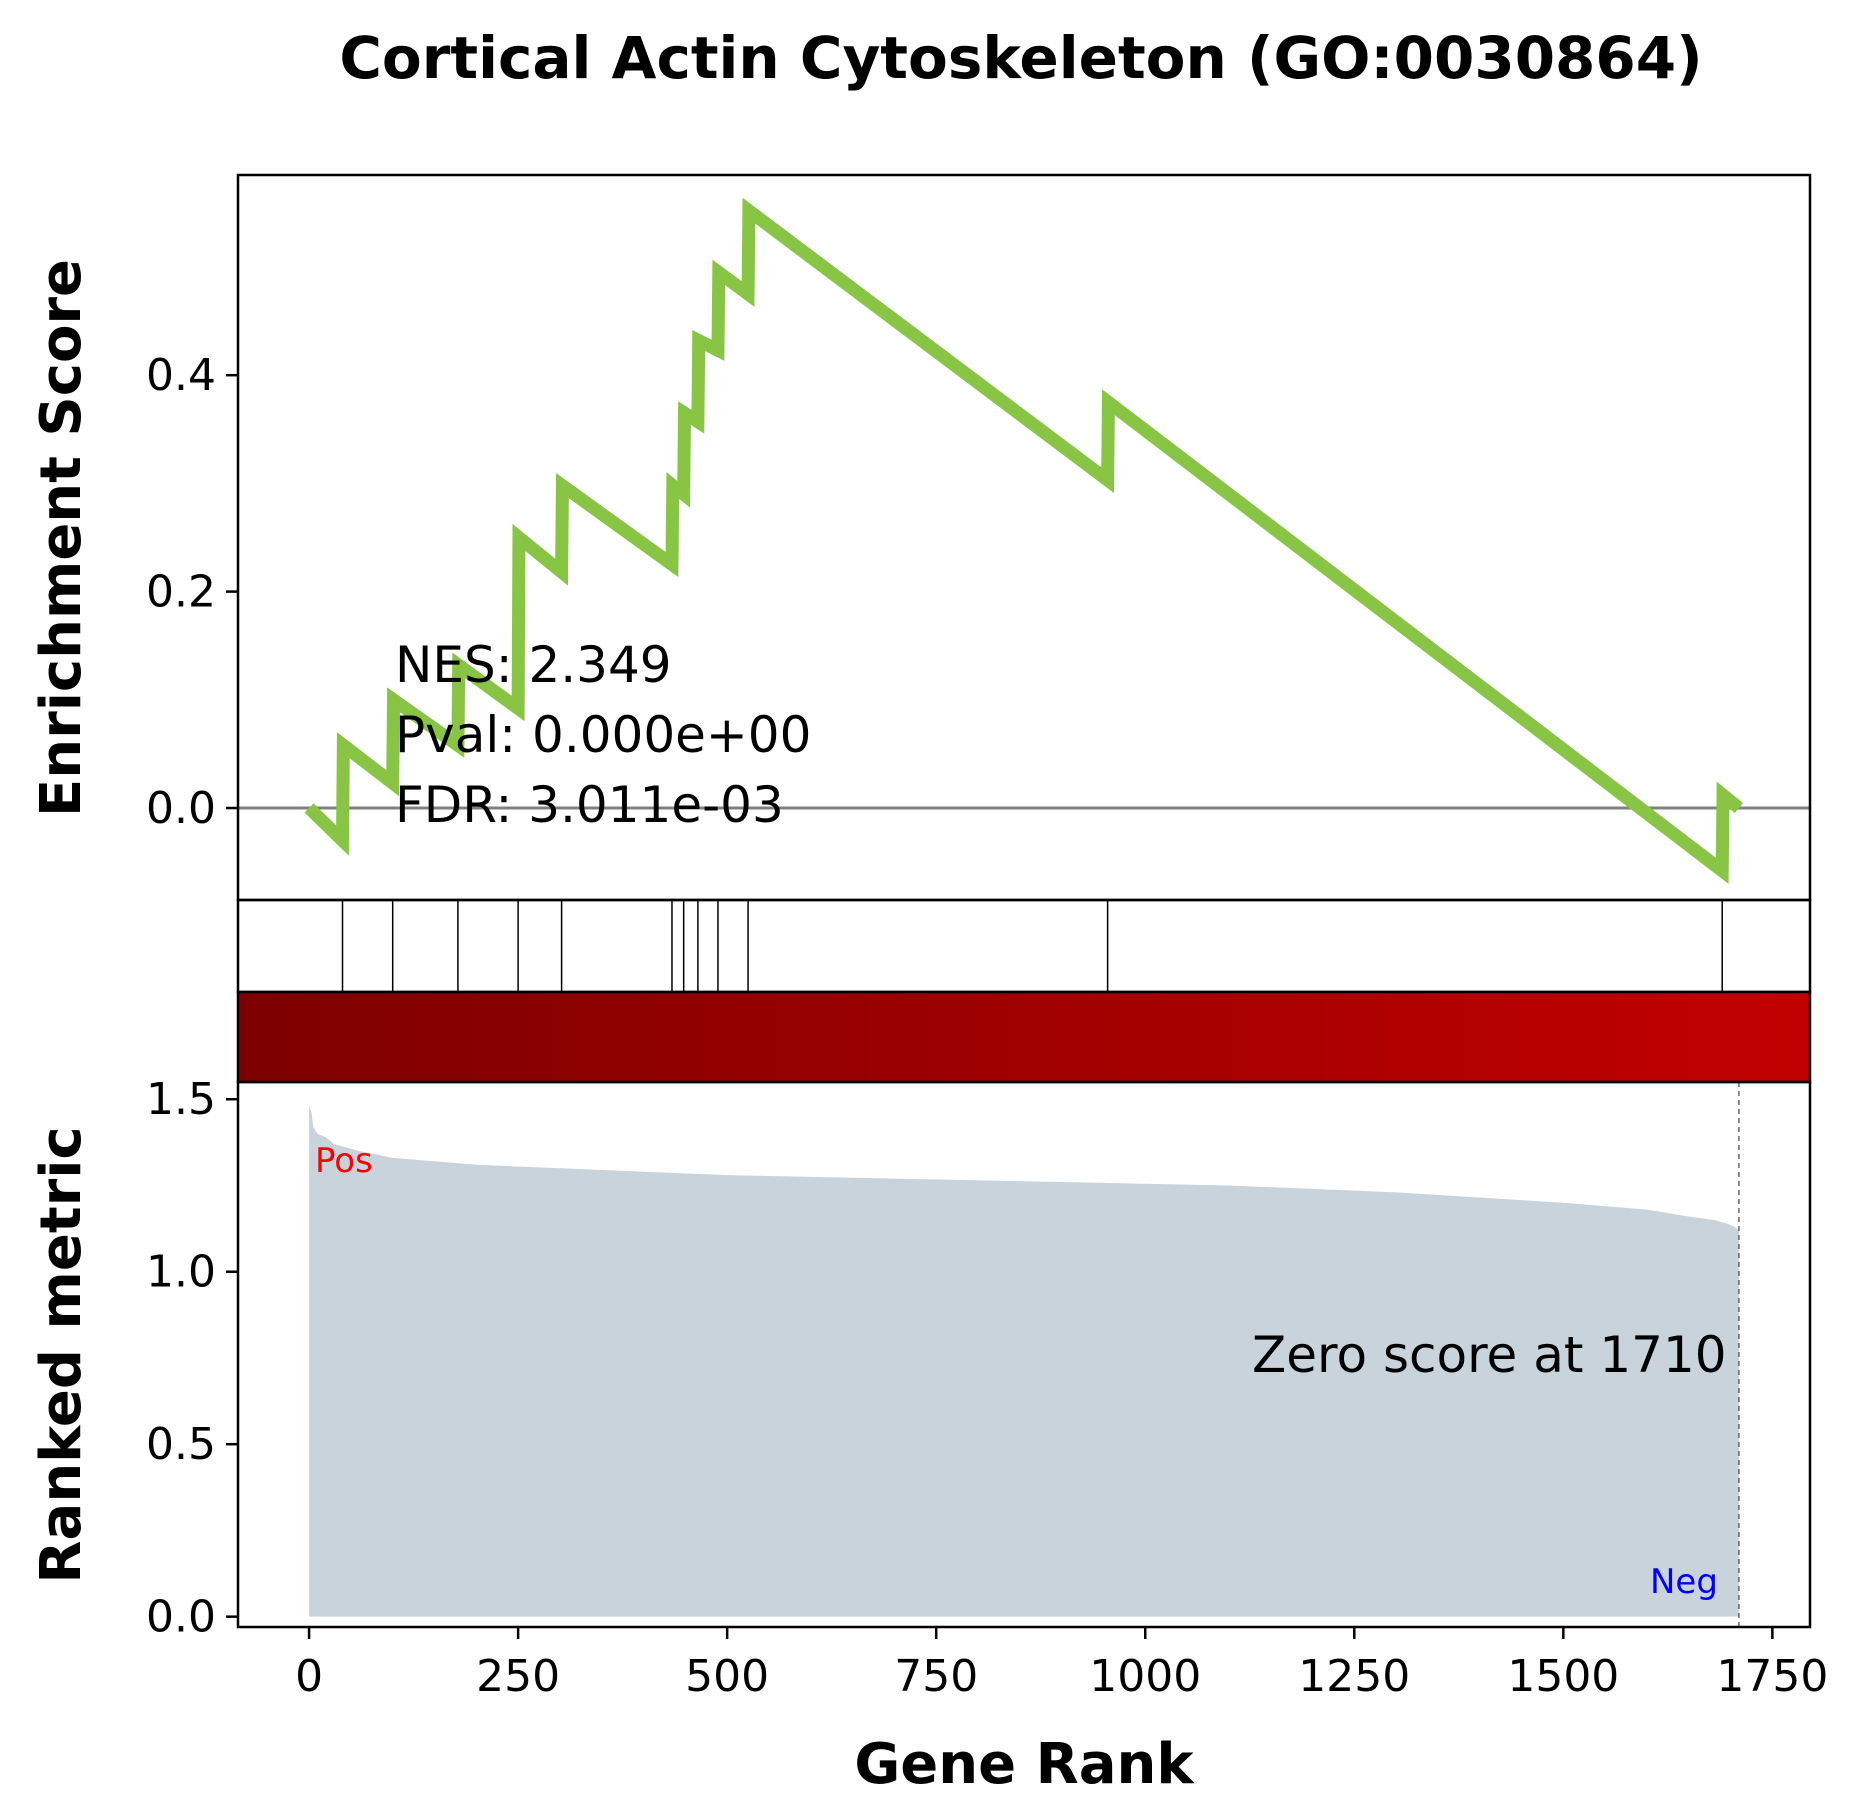 This screenshot has height=1812, width=1861. Describe the element at coordinates (533, 665) in the screenshot. I see `nes-stat: NES: 2.349` at that location.